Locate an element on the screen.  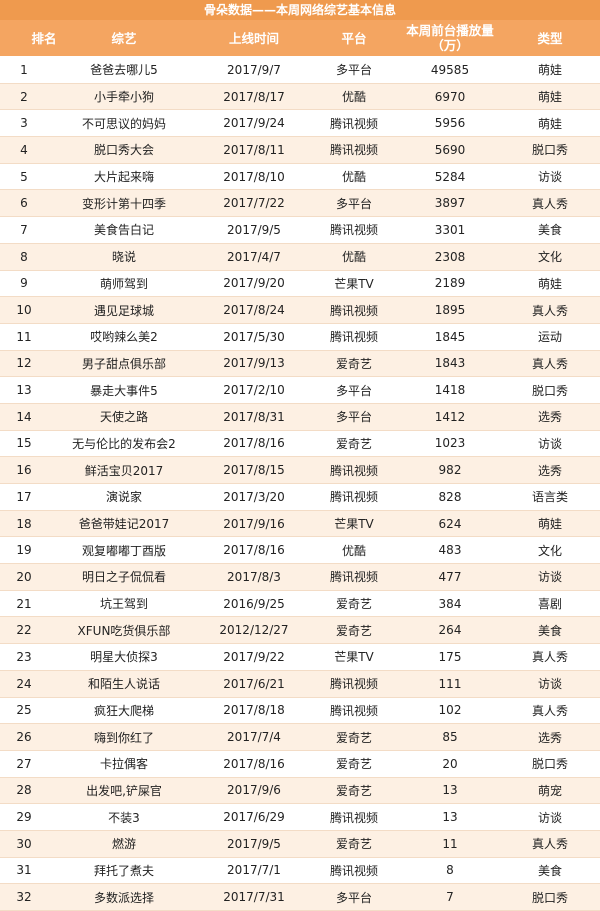
table-cell: 哎哟辣么美2 is located at coordinates (124, 337).